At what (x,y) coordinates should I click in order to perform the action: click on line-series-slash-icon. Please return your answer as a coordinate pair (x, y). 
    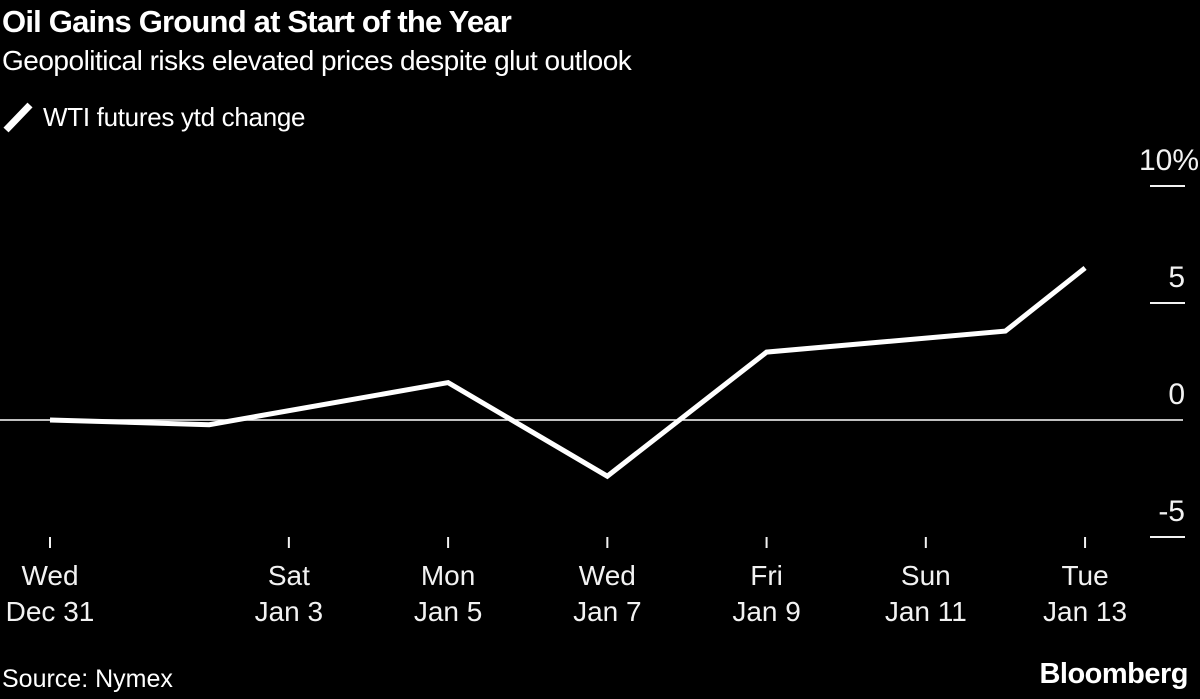
    Looking at the image, I should click on (18, 117).